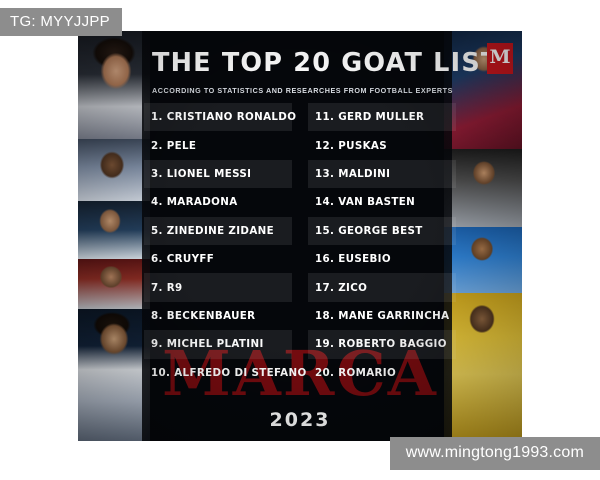 The width and height of the screenshot is (600, 480). What do you see at coordinates (218, 287) in the screenshot?
I see `list-item: 7. R9` at bounding box center [218, 287].